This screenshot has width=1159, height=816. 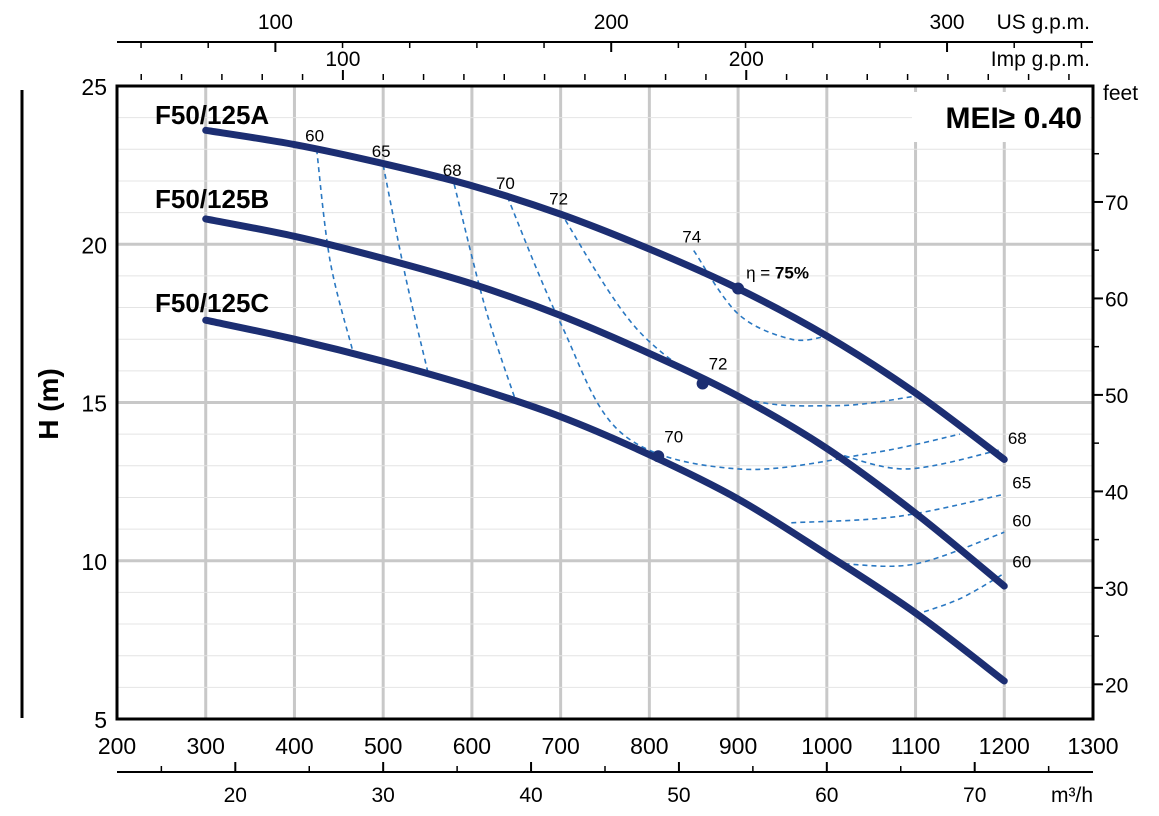 What do you see at coordinates (94, 562) in the screenshot?
I see `y-tick-label: 10` at bounding box center [94, 562].